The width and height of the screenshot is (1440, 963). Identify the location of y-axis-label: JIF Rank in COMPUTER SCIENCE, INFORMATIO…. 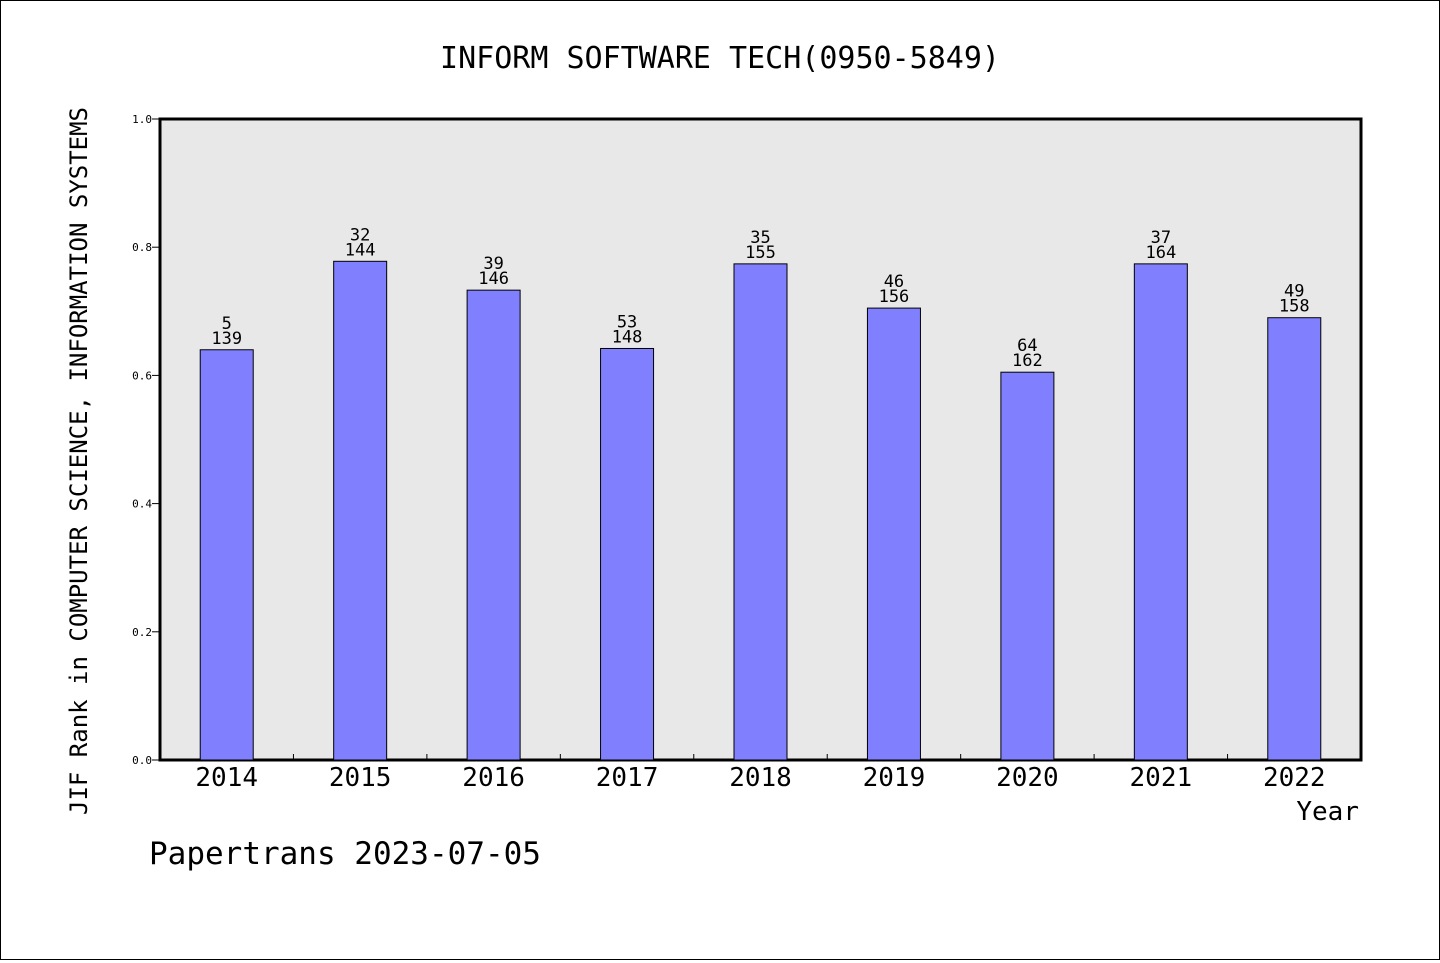
(79, 461).